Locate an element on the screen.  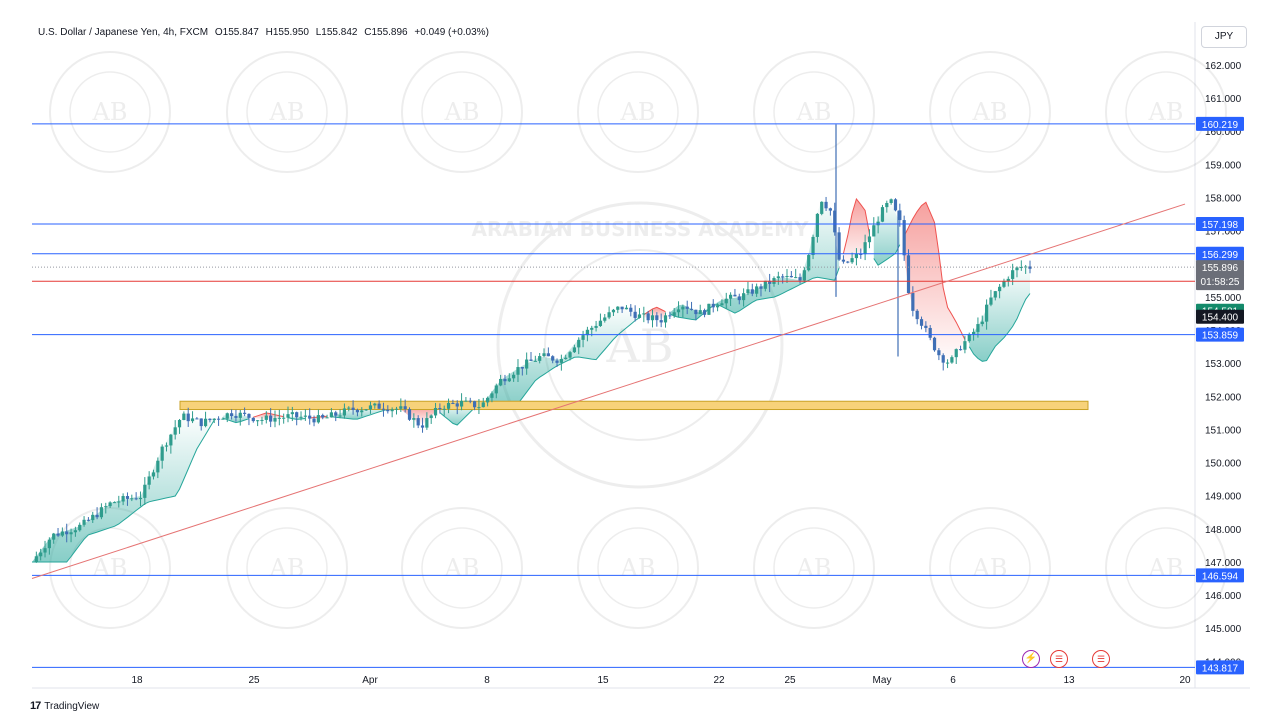
ohlc-close: C155.896 is located at coordinates (386, 32).